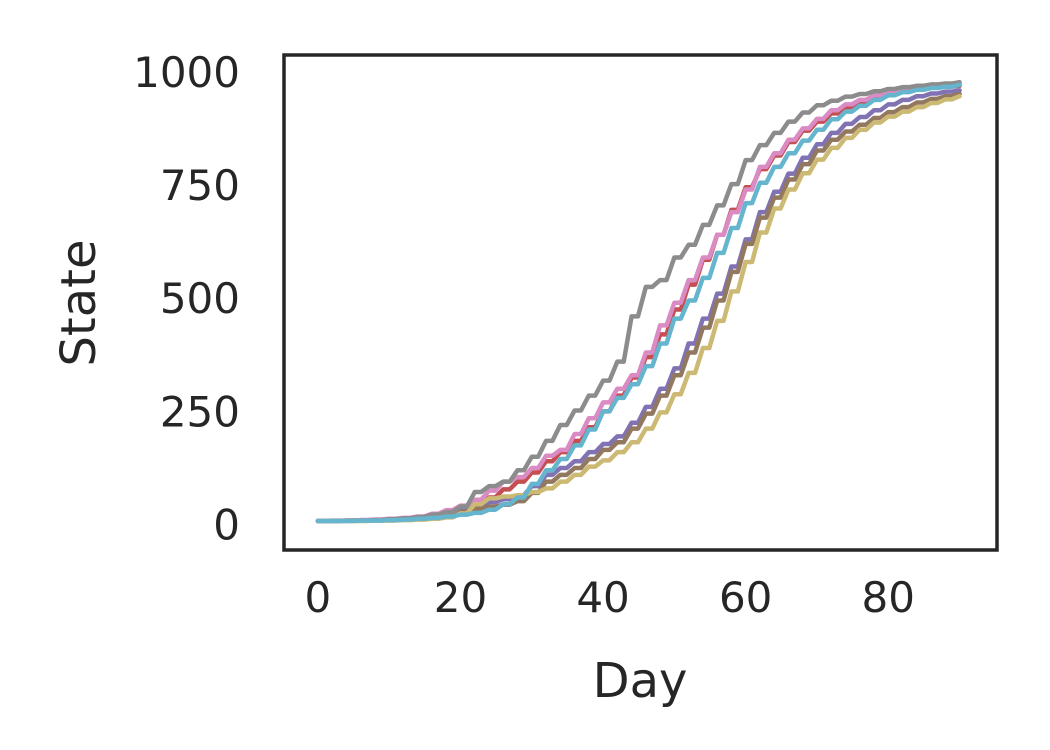 The image size is (1050, 750). What do you see at coordinates (186, 72) in the screenshot?
I see `y-tick-label-1000: 1000` at bounding box center [186, 72].